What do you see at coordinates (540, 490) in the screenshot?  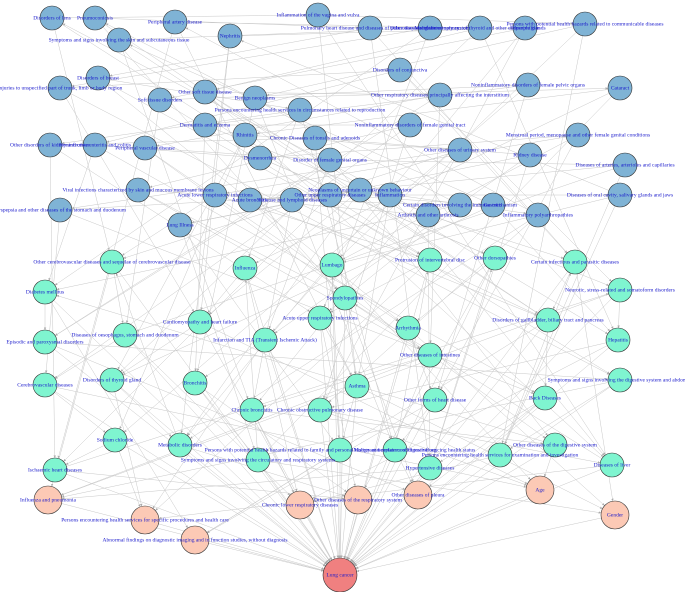 I see `node-label: Age` at bounding box center [540, 490].